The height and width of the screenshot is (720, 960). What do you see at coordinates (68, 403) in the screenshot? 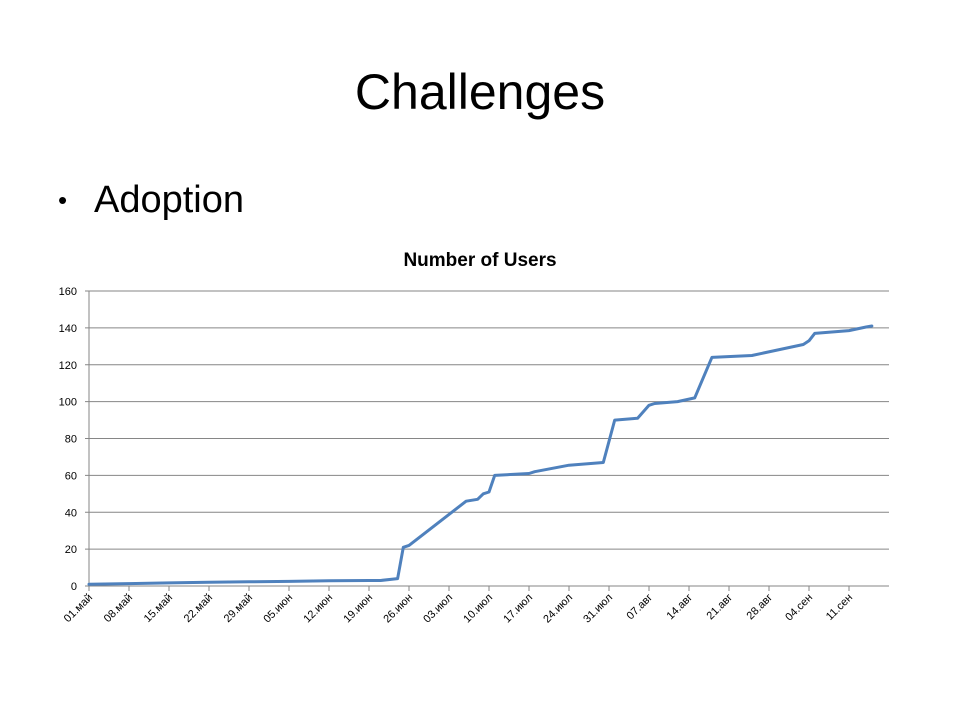
I see `y-tick-label: 100` at bounding box center [68, 403].